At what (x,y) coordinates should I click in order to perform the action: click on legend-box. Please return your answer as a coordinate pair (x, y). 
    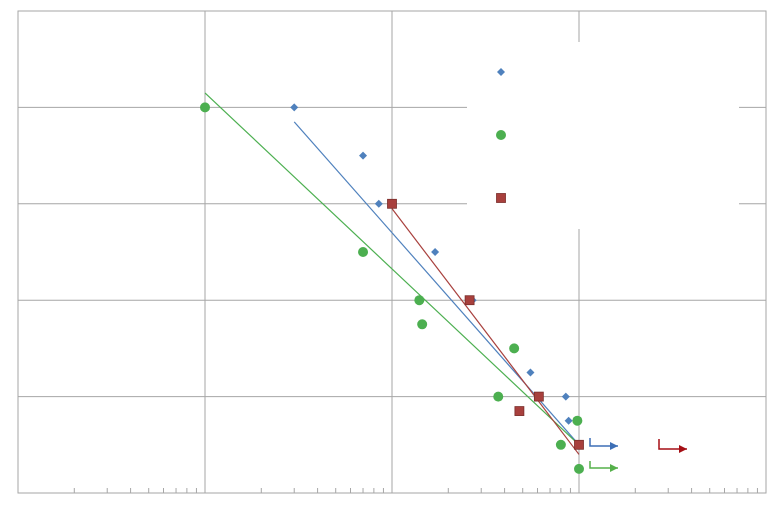
    Looking at the image, I should click on (603, 135).